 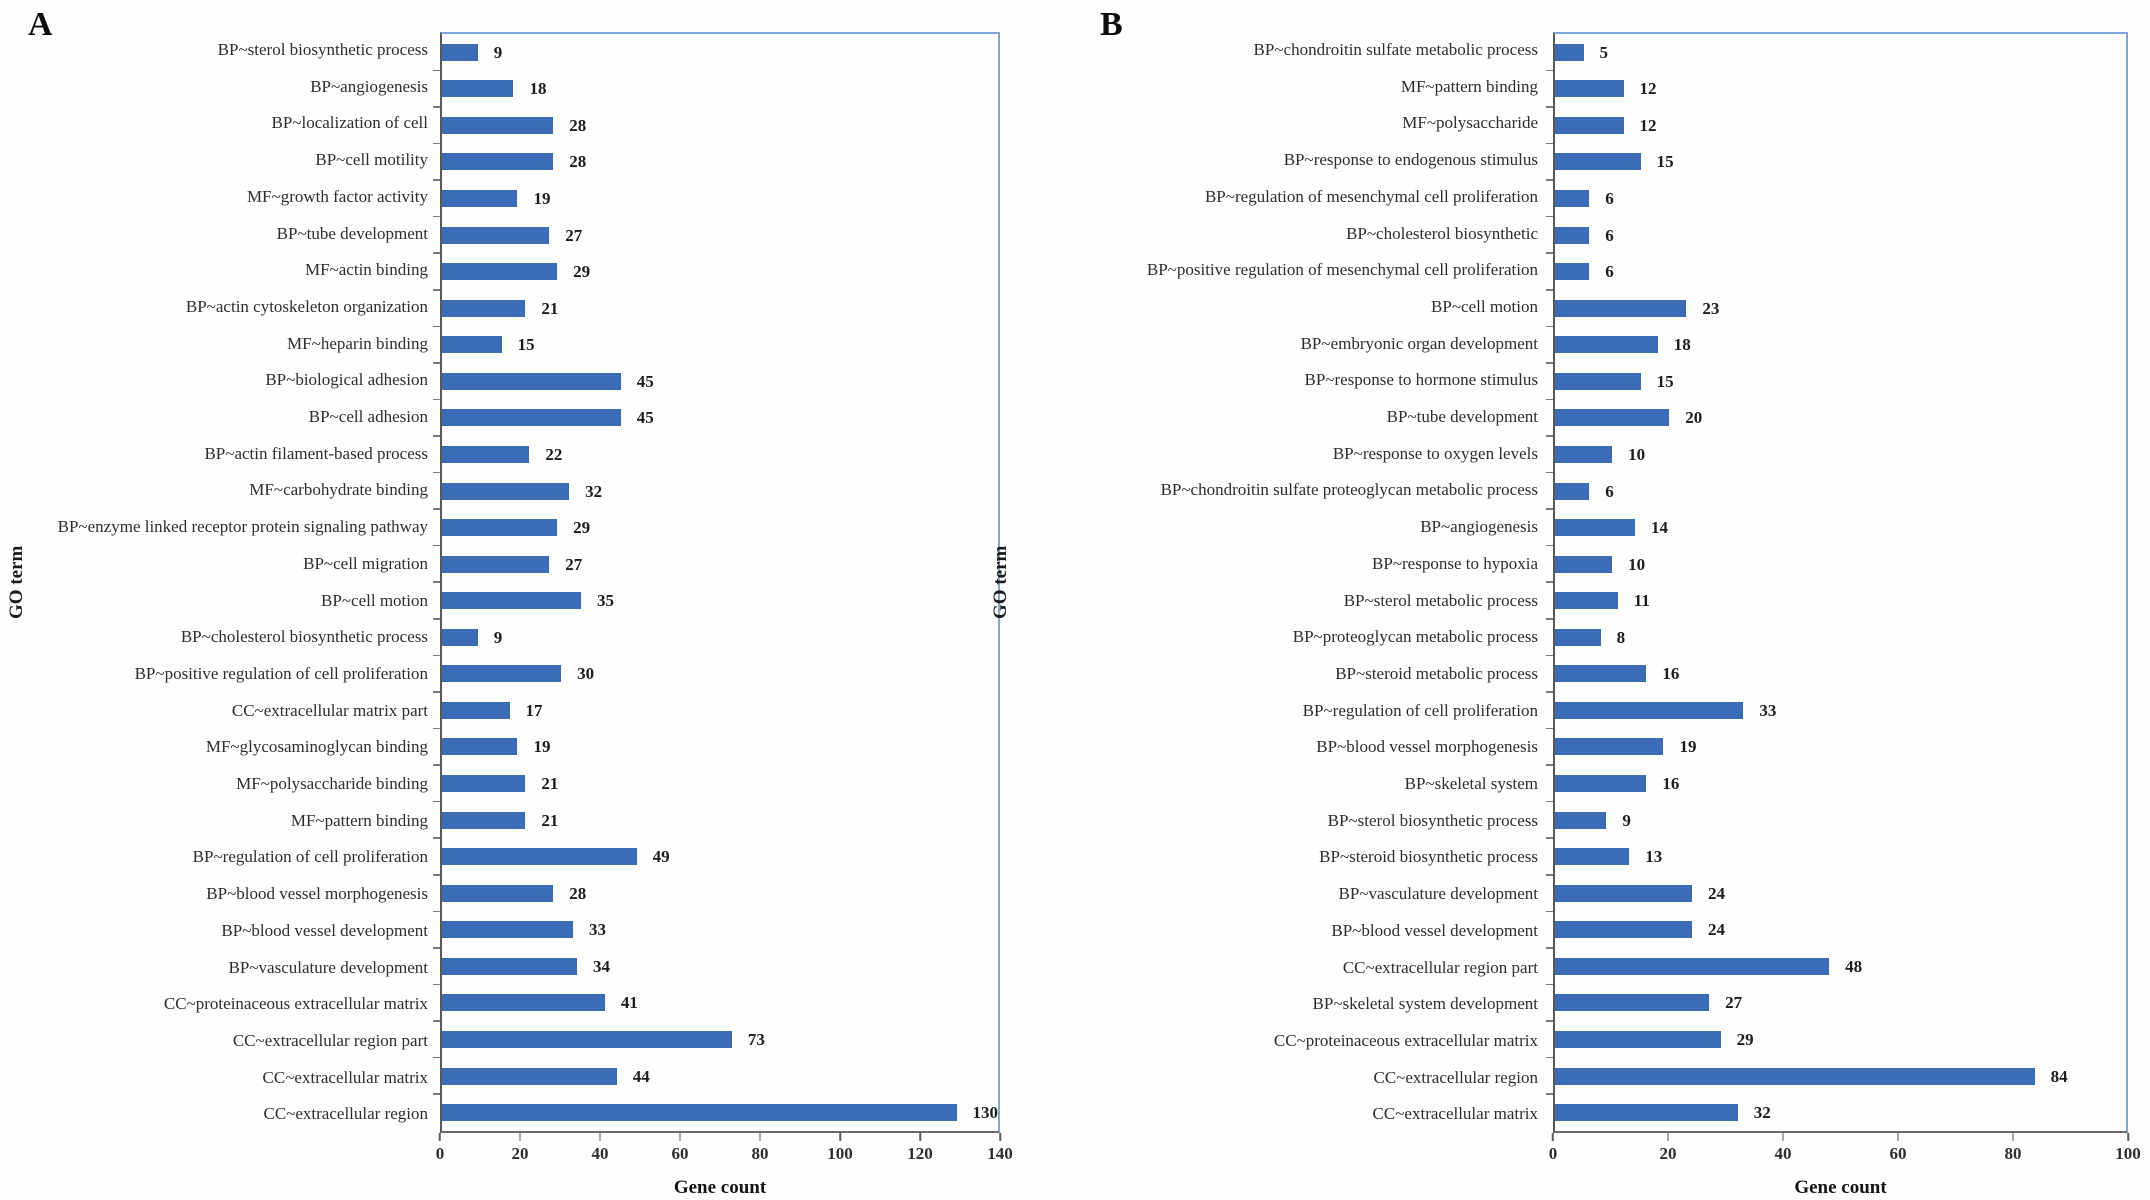 What do you see at coordinates (1745, 1039) in the screenshot?
I see `bar-value: 29` at bounding box center [1745, 1039].